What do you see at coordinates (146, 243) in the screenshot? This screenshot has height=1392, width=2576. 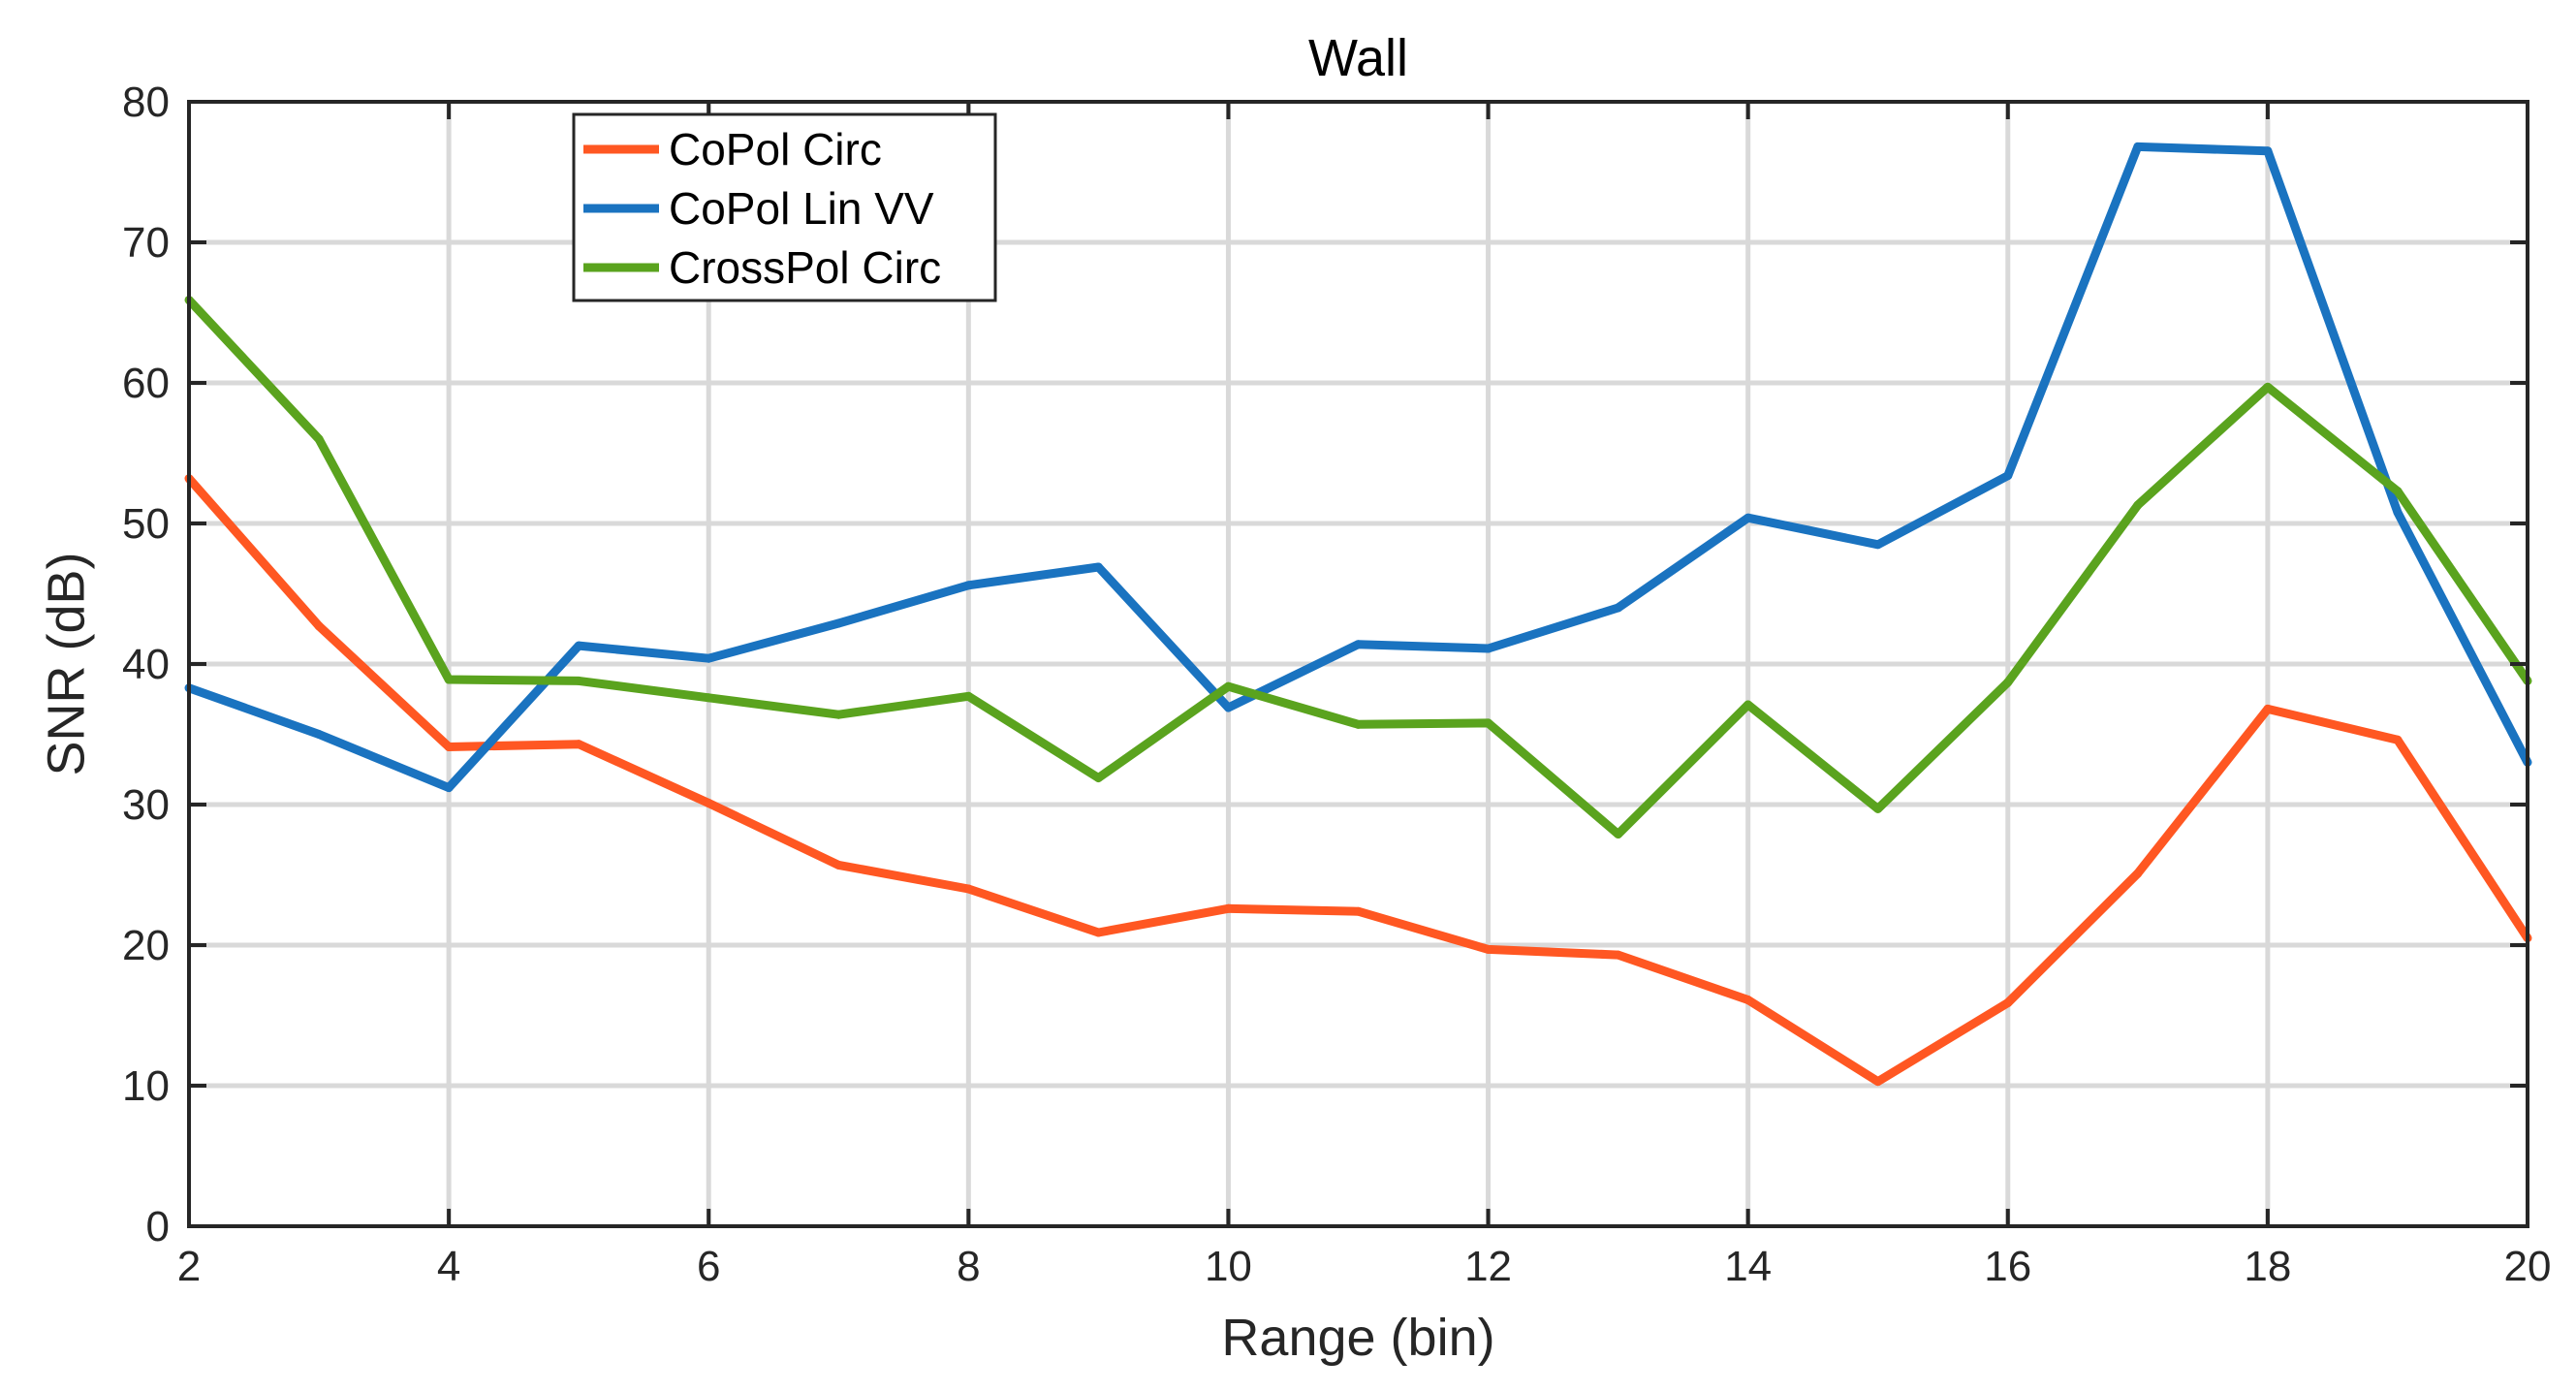 I see `y-tick-label: 70` at bounding box center [146, 243].